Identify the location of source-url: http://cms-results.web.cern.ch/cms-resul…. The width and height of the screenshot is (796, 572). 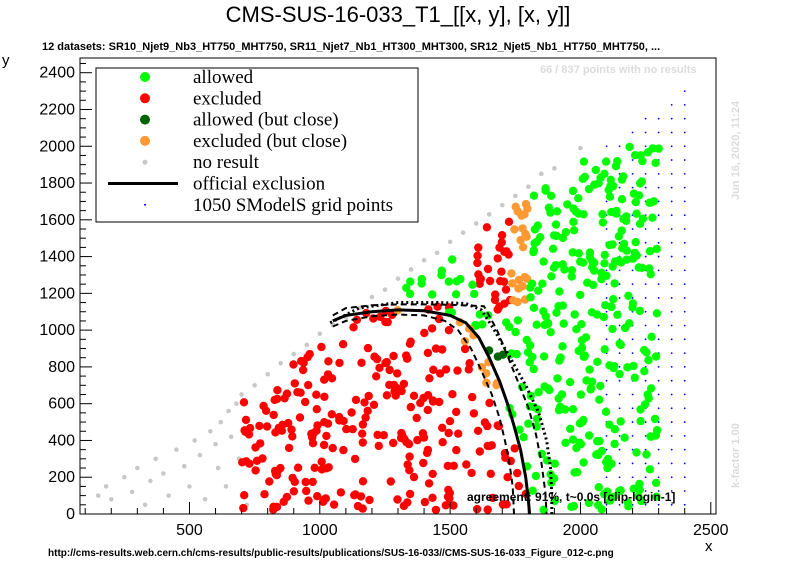
(331, 553).